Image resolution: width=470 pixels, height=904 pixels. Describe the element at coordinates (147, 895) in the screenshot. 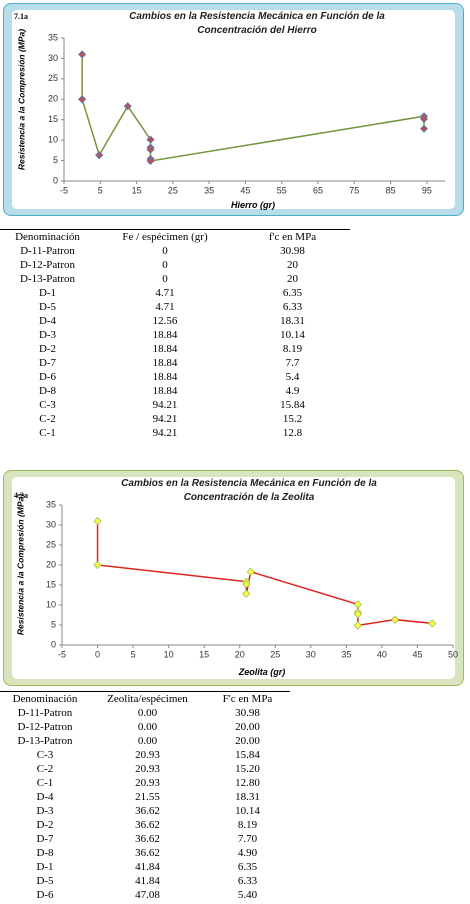

I see `table-cell: 47.08` at that location.